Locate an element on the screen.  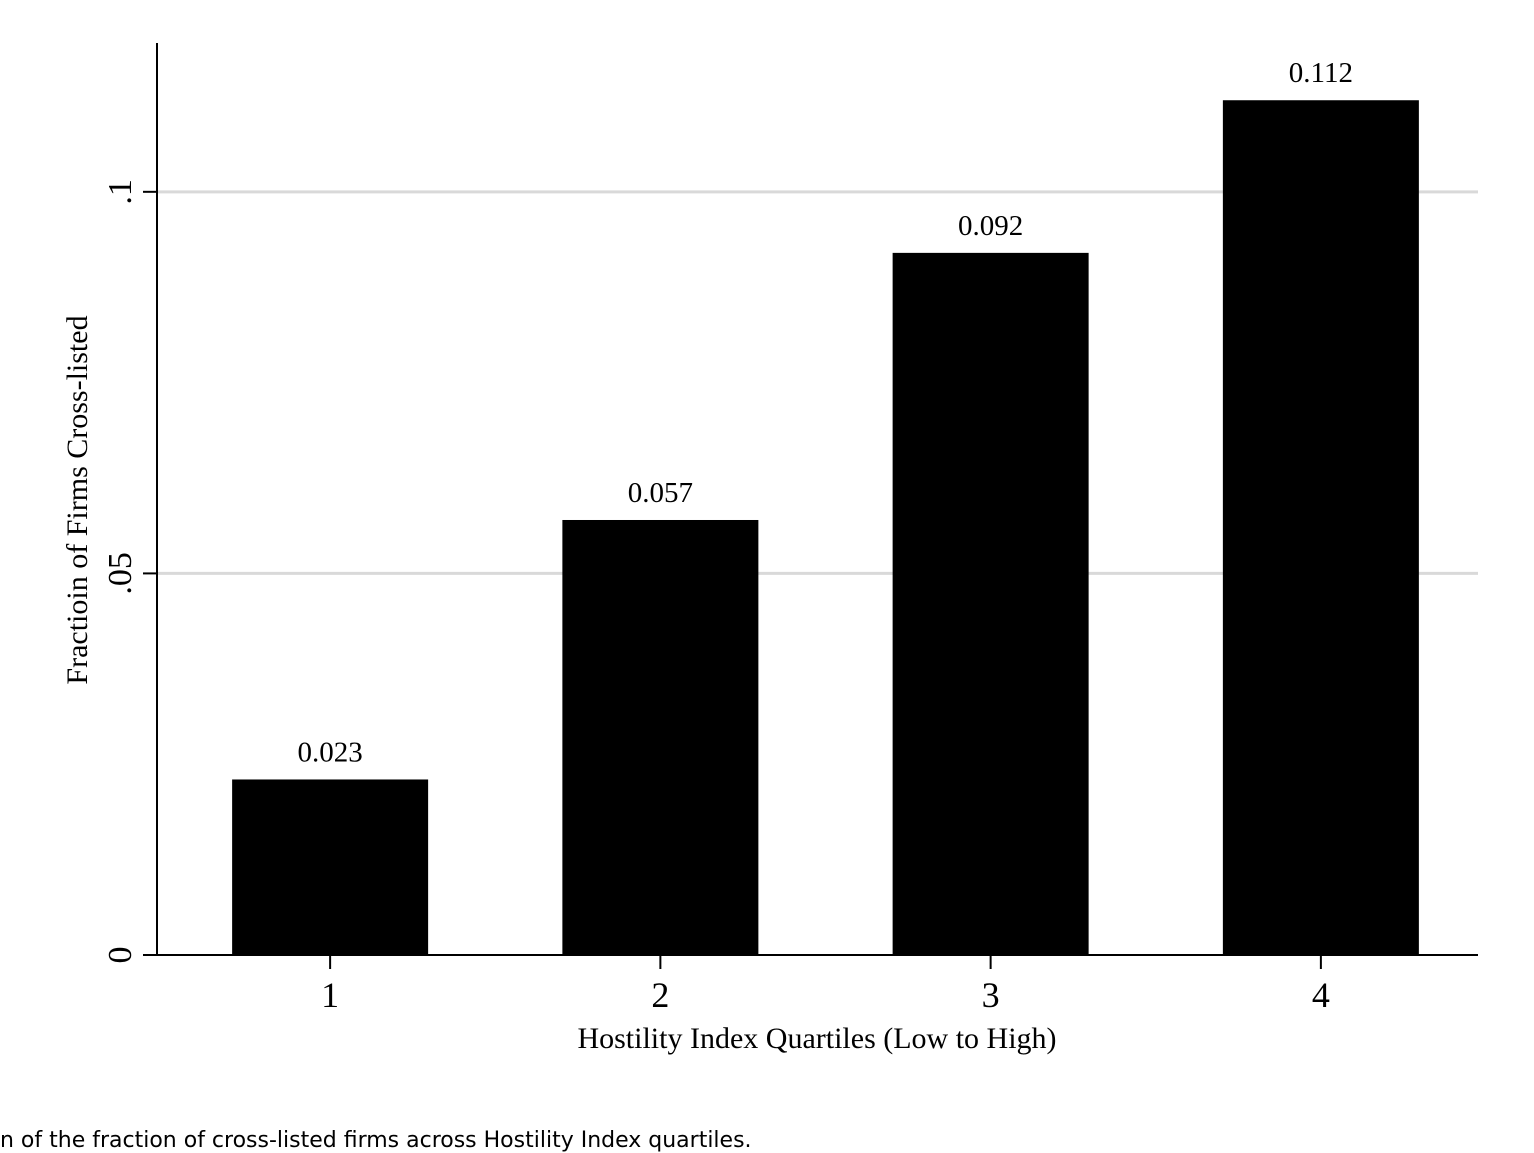
y-tick-label: .1 is located at coordinates (120, 192).